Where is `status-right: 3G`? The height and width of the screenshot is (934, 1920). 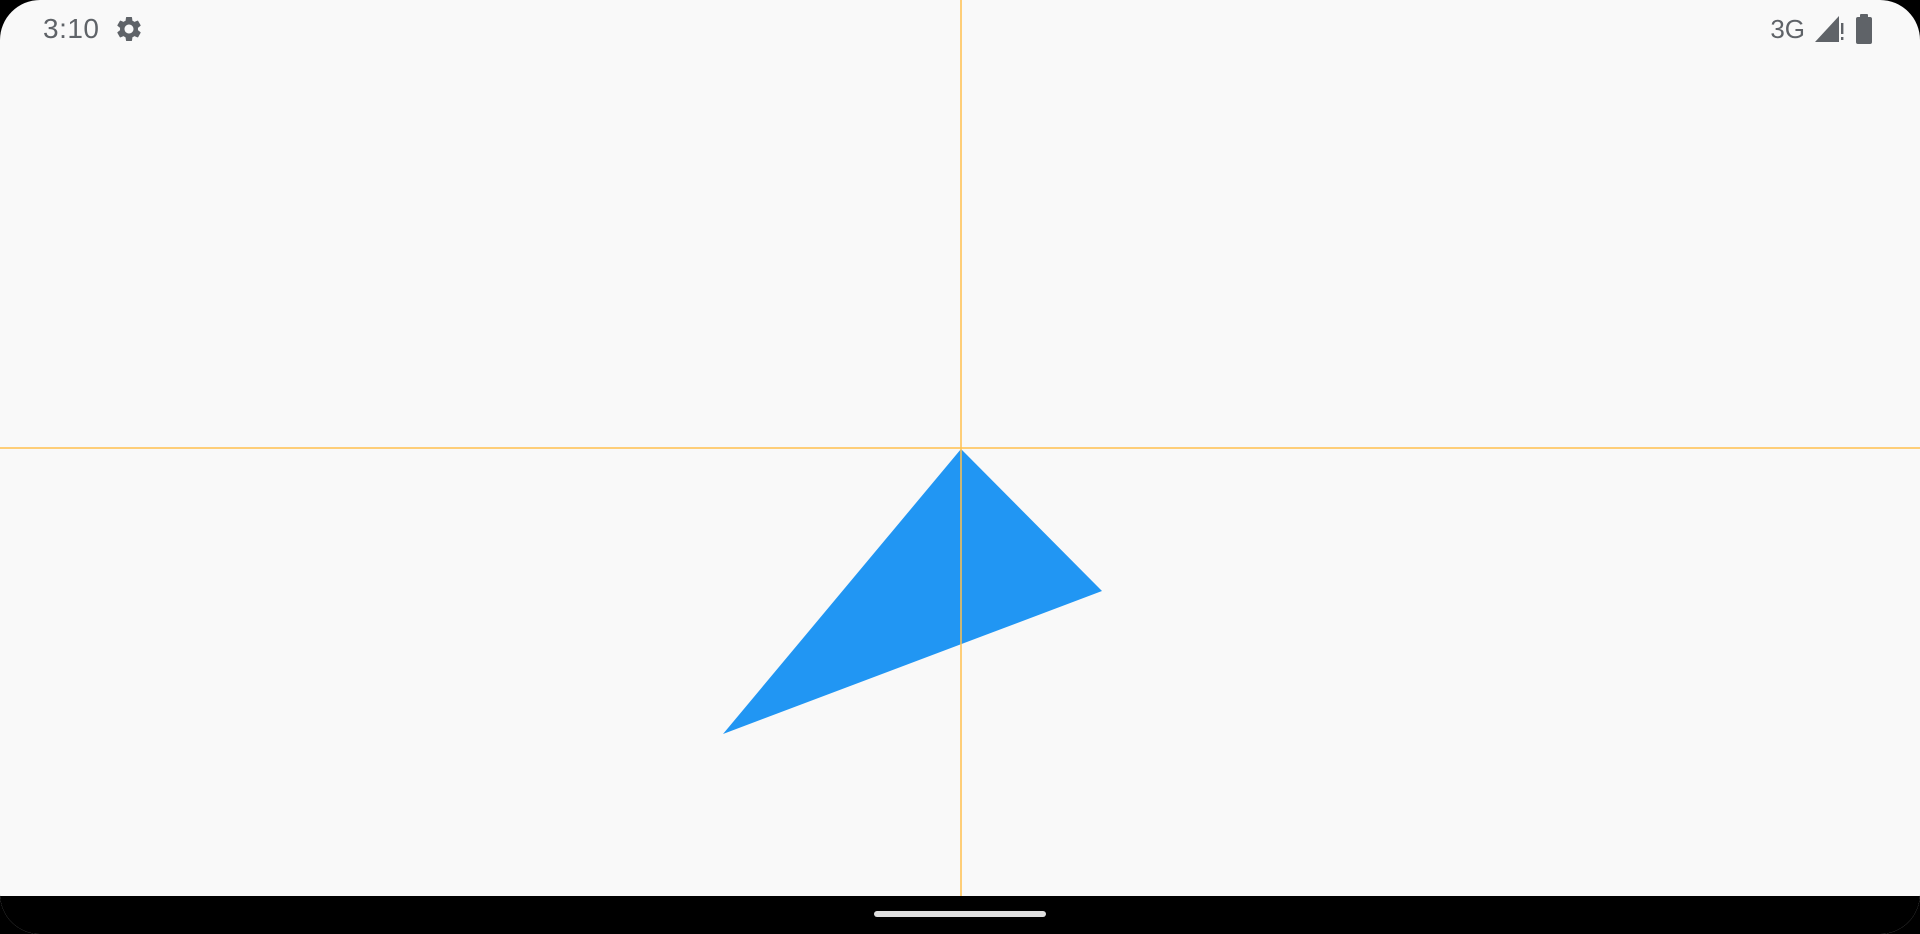
status-right: 3G is located at coordinates (1822, 29).